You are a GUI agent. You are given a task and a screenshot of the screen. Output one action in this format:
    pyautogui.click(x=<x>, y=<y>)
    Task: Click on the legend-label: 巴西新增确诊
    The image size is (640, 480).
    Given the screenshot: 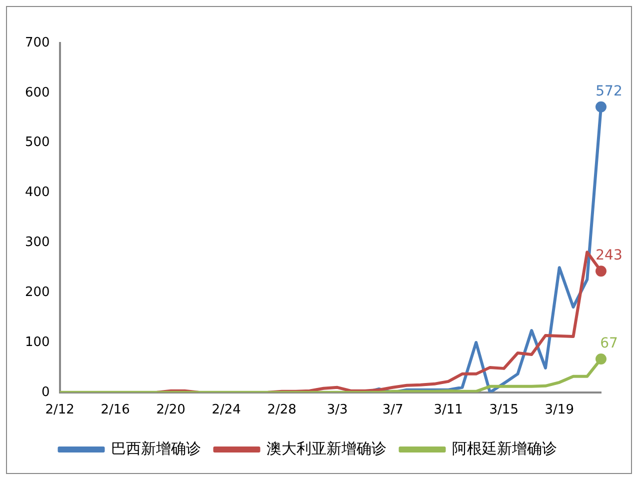 What is the action you would take?
    pyautogui.click(x=155, y=448)
    